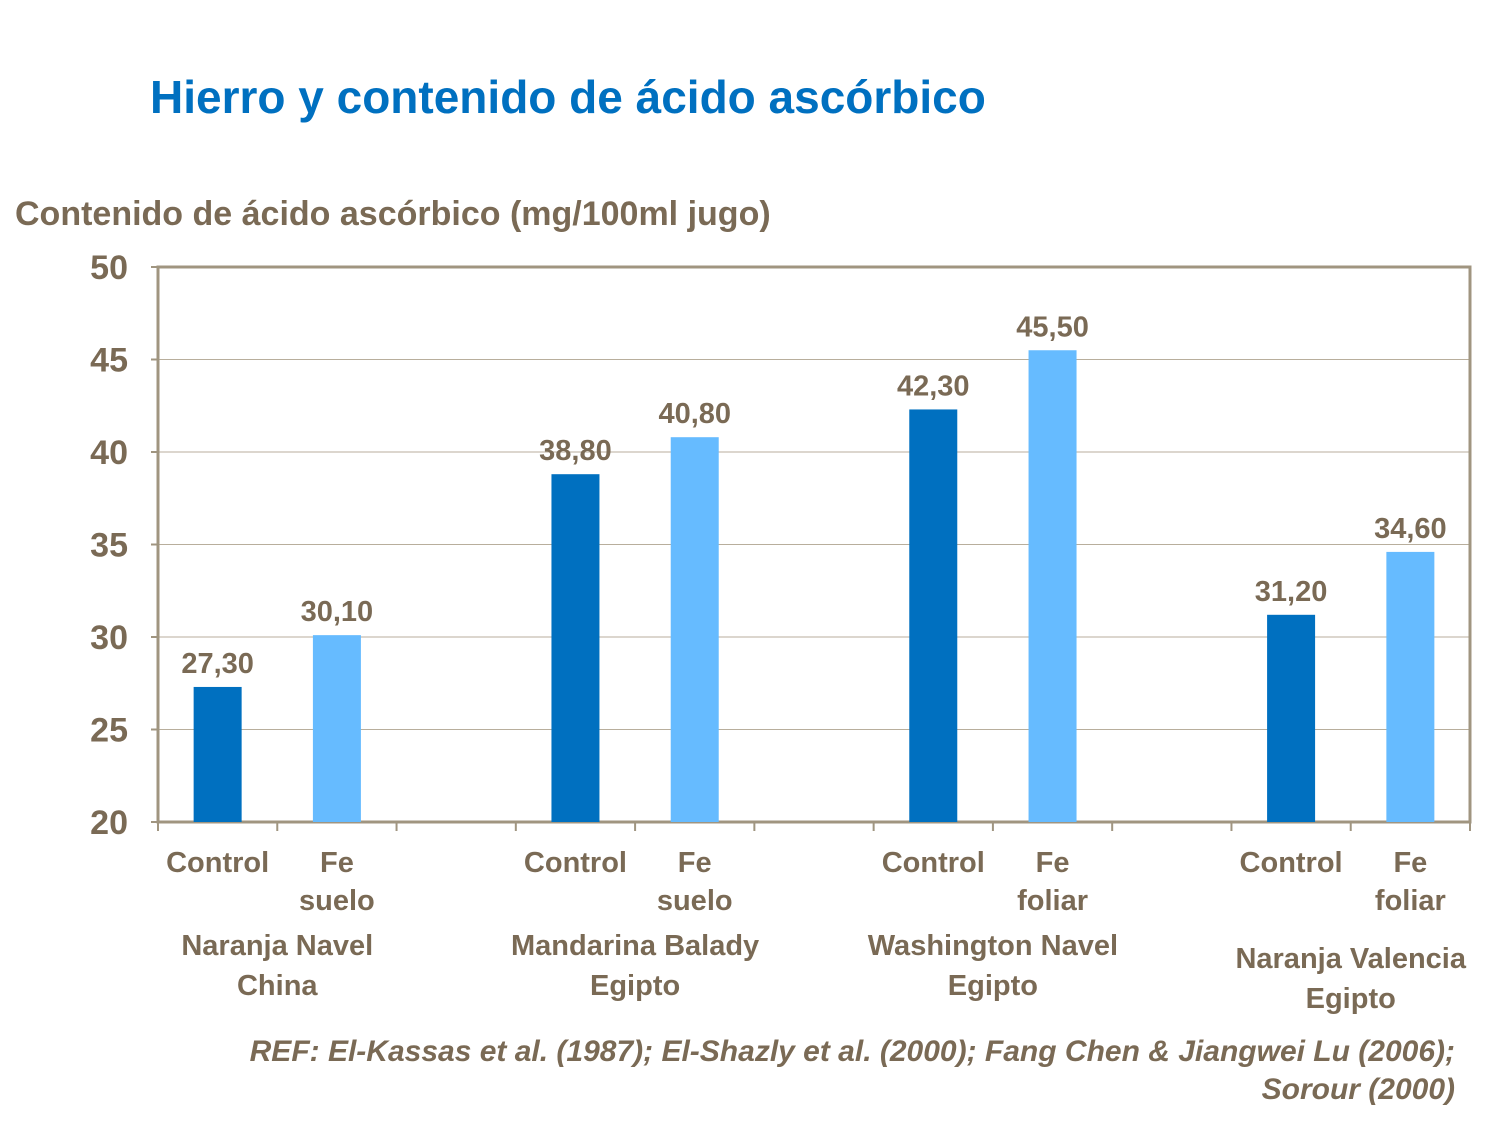 This screenshot has height=1125, width=1500. I want to click on data-label: 30,10, so click(337, 612).